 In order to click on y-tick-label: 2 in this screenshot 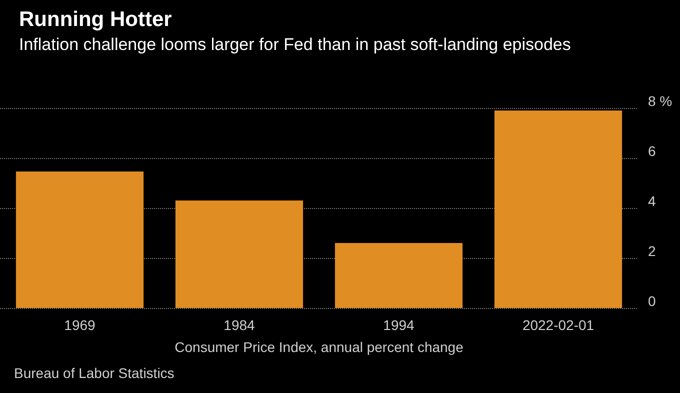, I will do `click(652, 251)`.